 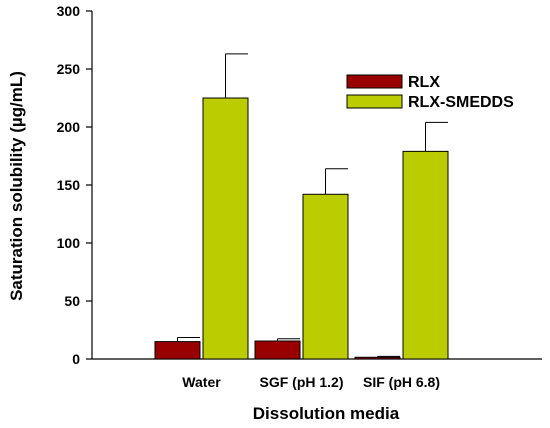 What do you see at coordinates (201, 382) in the screenshot?
I see `x-tick-label: Water` at bounding box center [201, 382].